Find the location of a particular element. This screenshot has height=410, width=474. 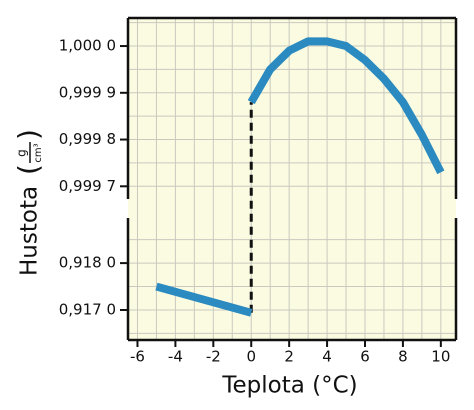

x-tick-label: 8 is located at coordinates (403, 357).